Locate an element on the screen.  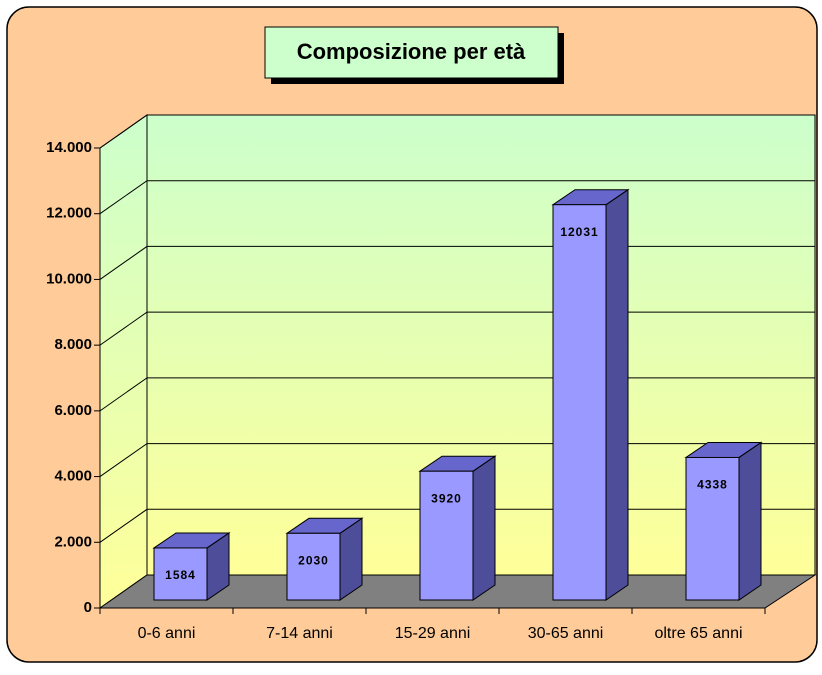
y-tick-label: 2.000 is located at coordinates (73, 541).